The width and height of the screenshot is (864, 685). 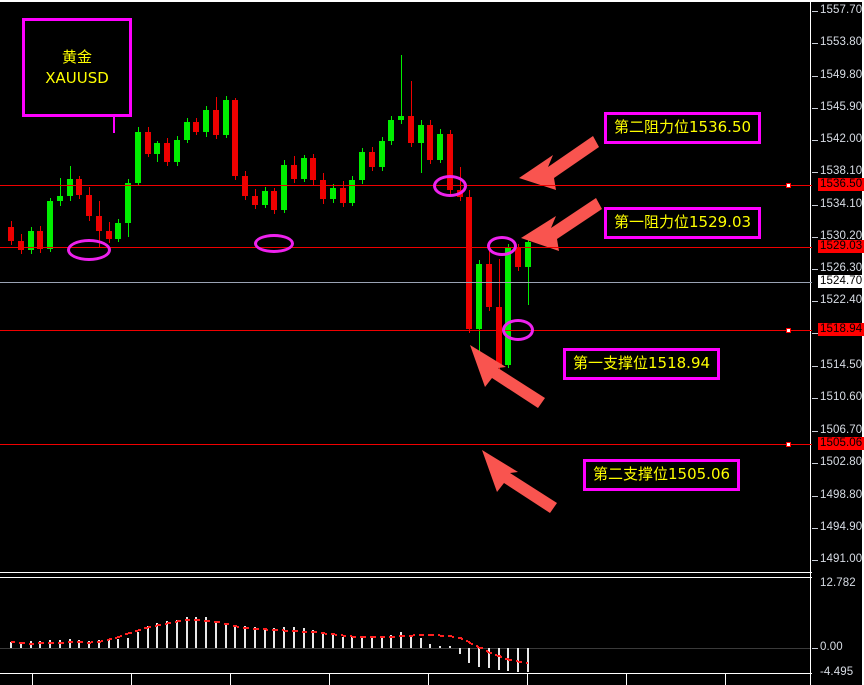 I want to click on symbol-label-box: 黄金 XAUUSD, so click(x=77, y=67).